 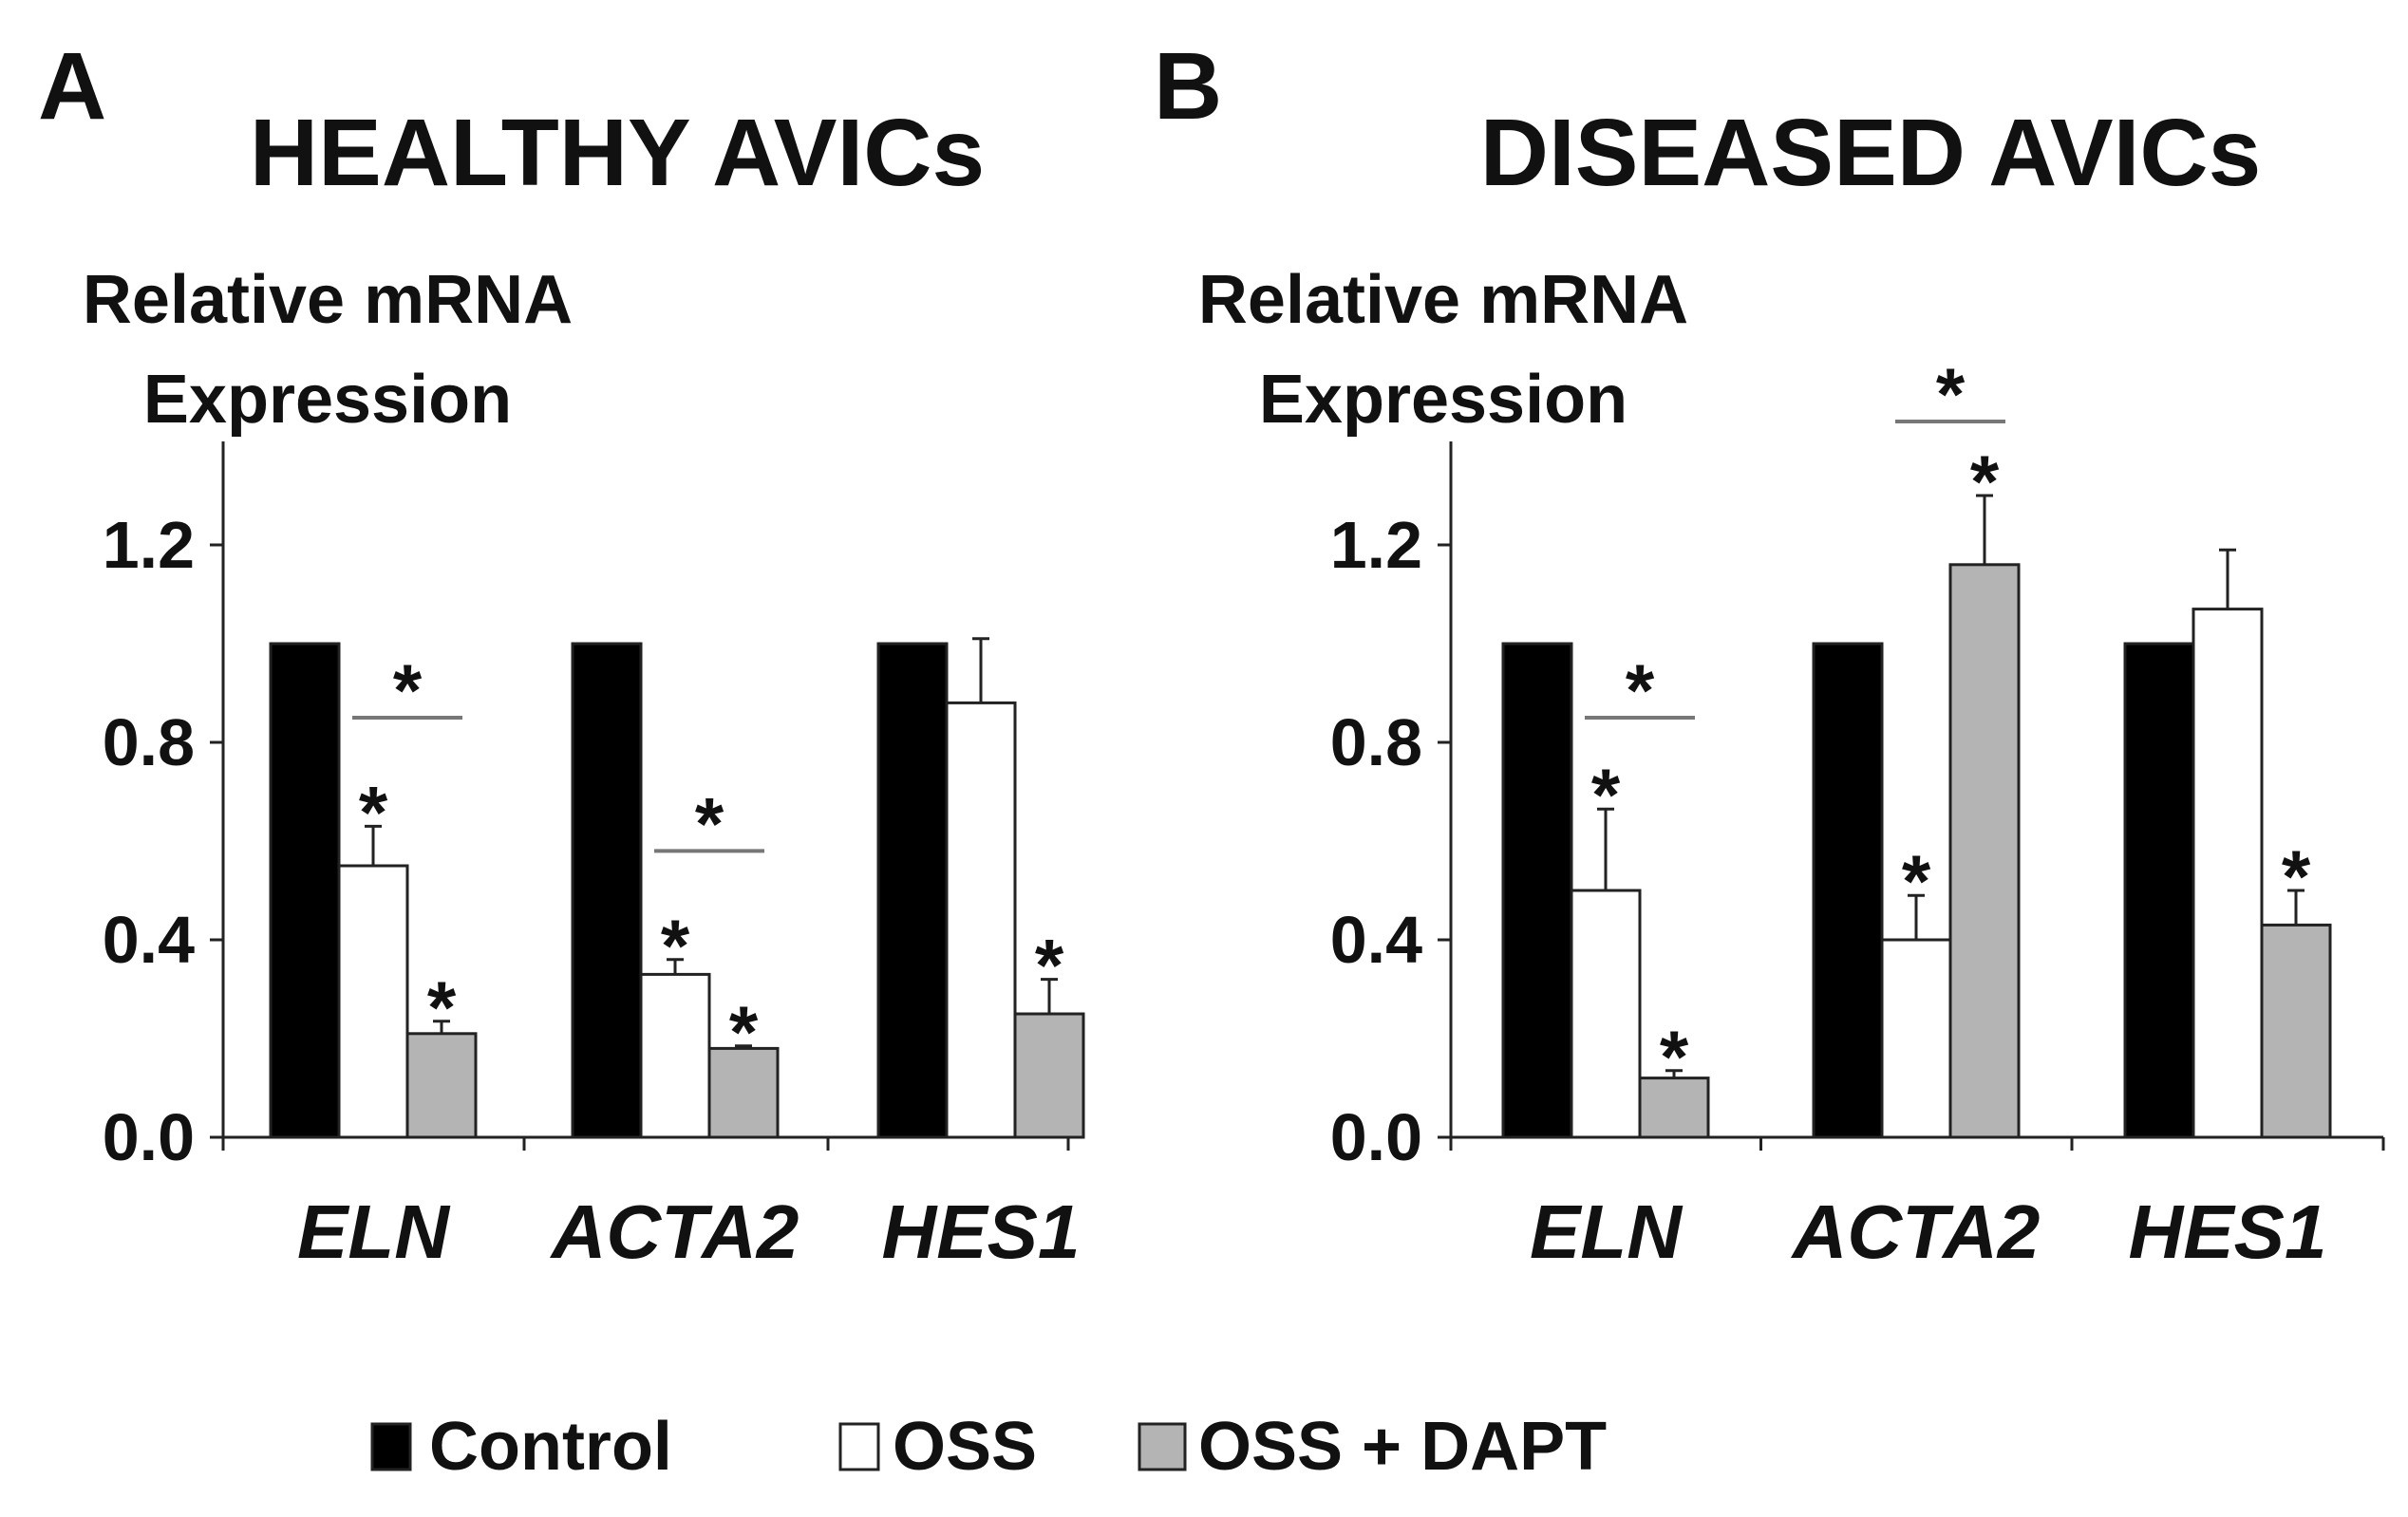 I want to click on legend-label: Control, so click(x=550, y=1447).